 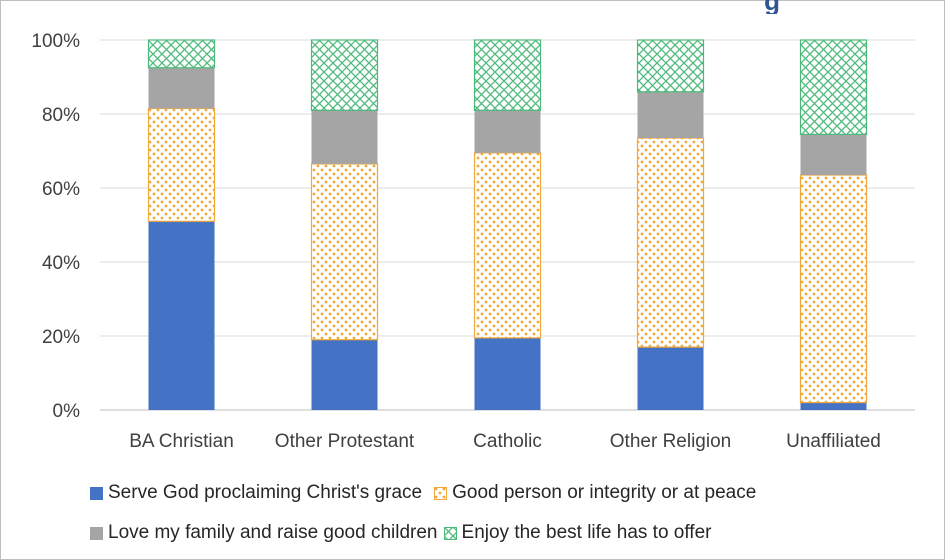 I want to click on x-tick-label: Catholic, so click(x=507, y=441).